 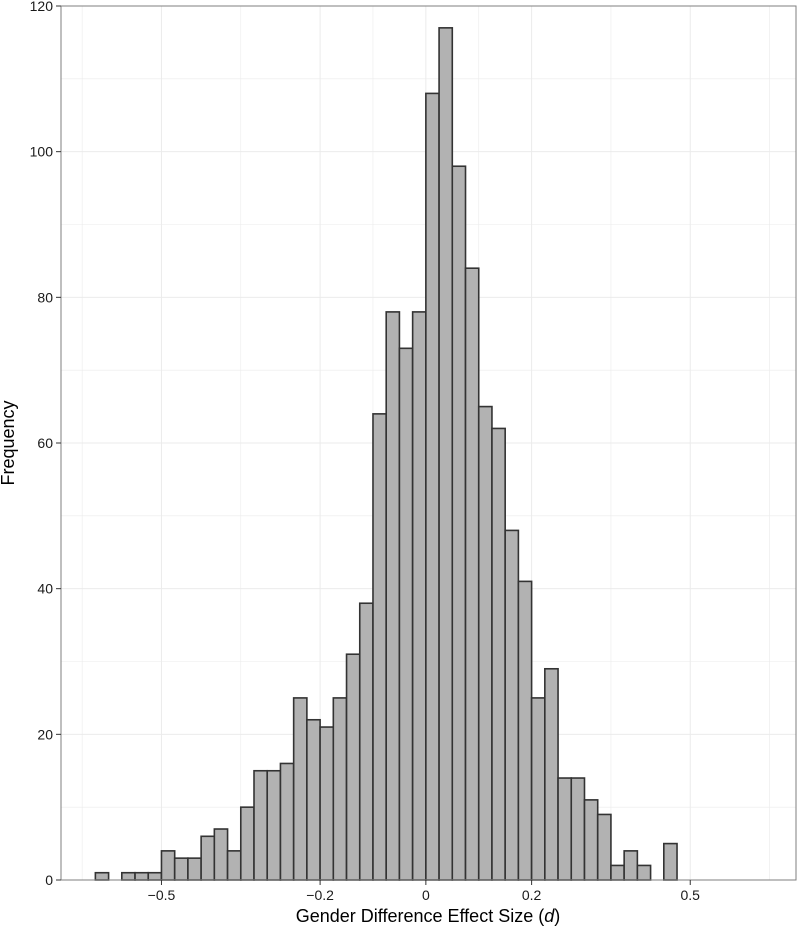 What do you see at coordinates (532, 895) in the screenshot?
I see `x-tick-label: 0.2` at bounding box center [532, 895].